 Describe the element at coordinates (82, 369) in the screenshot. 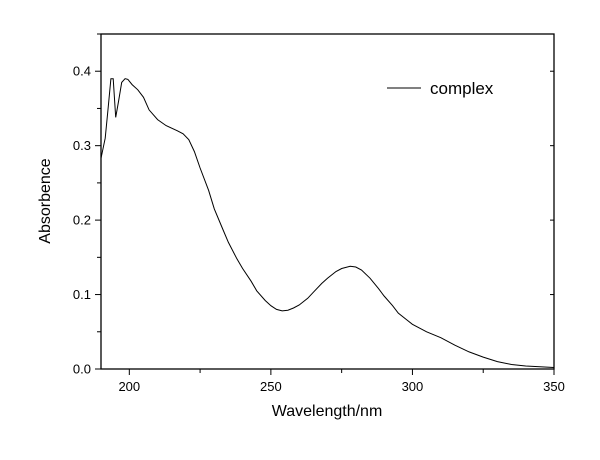

I see `y-tick-label: 0.0` at that location.